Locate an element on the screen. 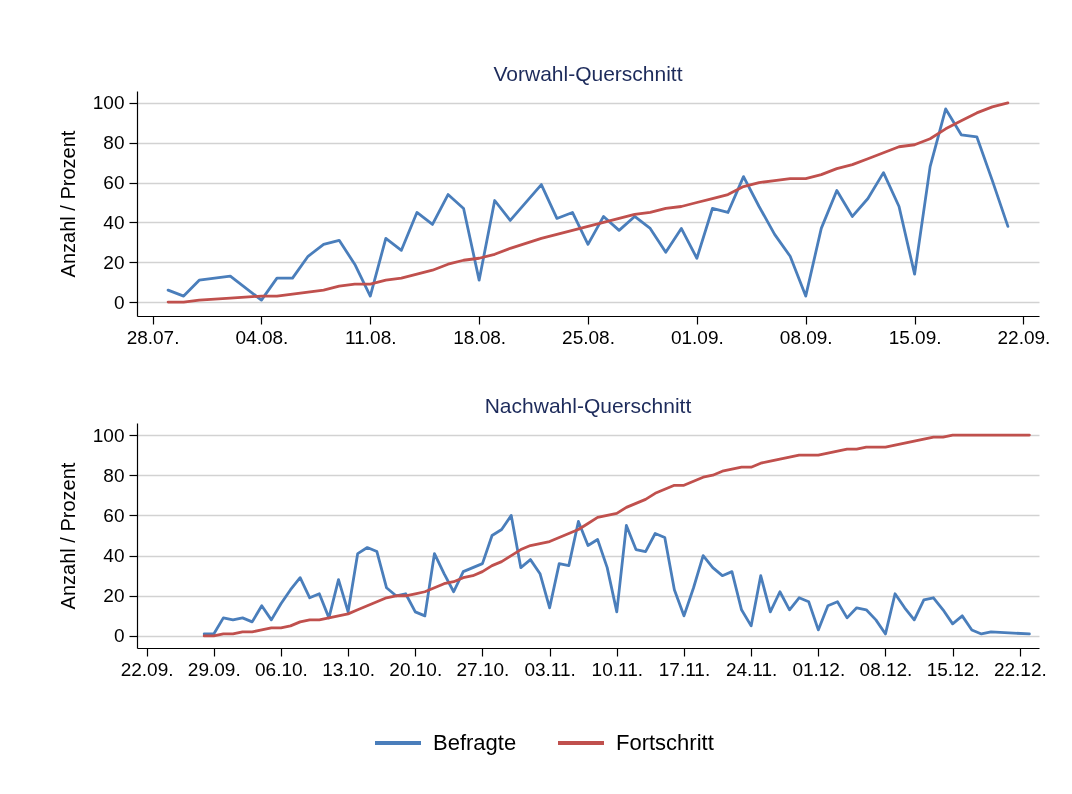  x-tick-label: 20.10. is located at coordinates (416, 669).